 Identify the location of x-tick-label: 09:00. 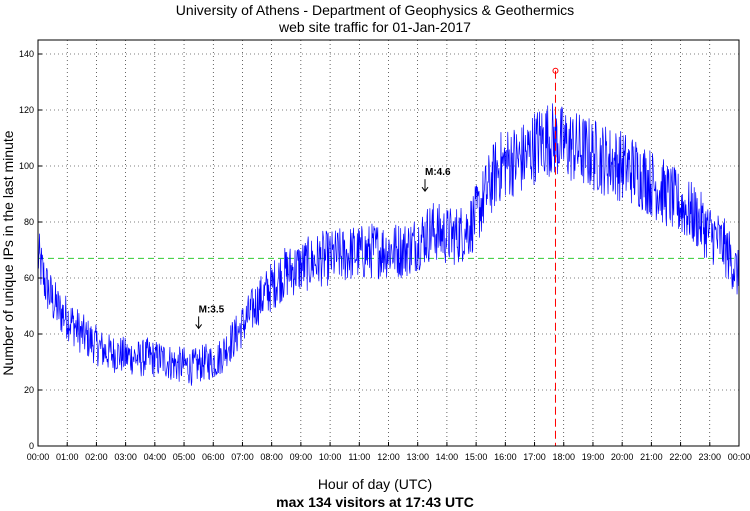
(301, 457).